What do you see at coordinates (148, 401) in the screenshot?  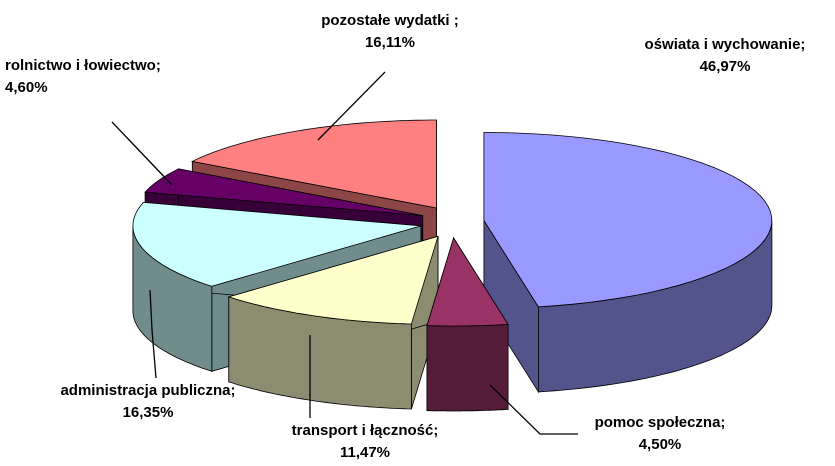 I see `slice-label: administracja publiczna; 16,35%` at bounding box center [148, 401].